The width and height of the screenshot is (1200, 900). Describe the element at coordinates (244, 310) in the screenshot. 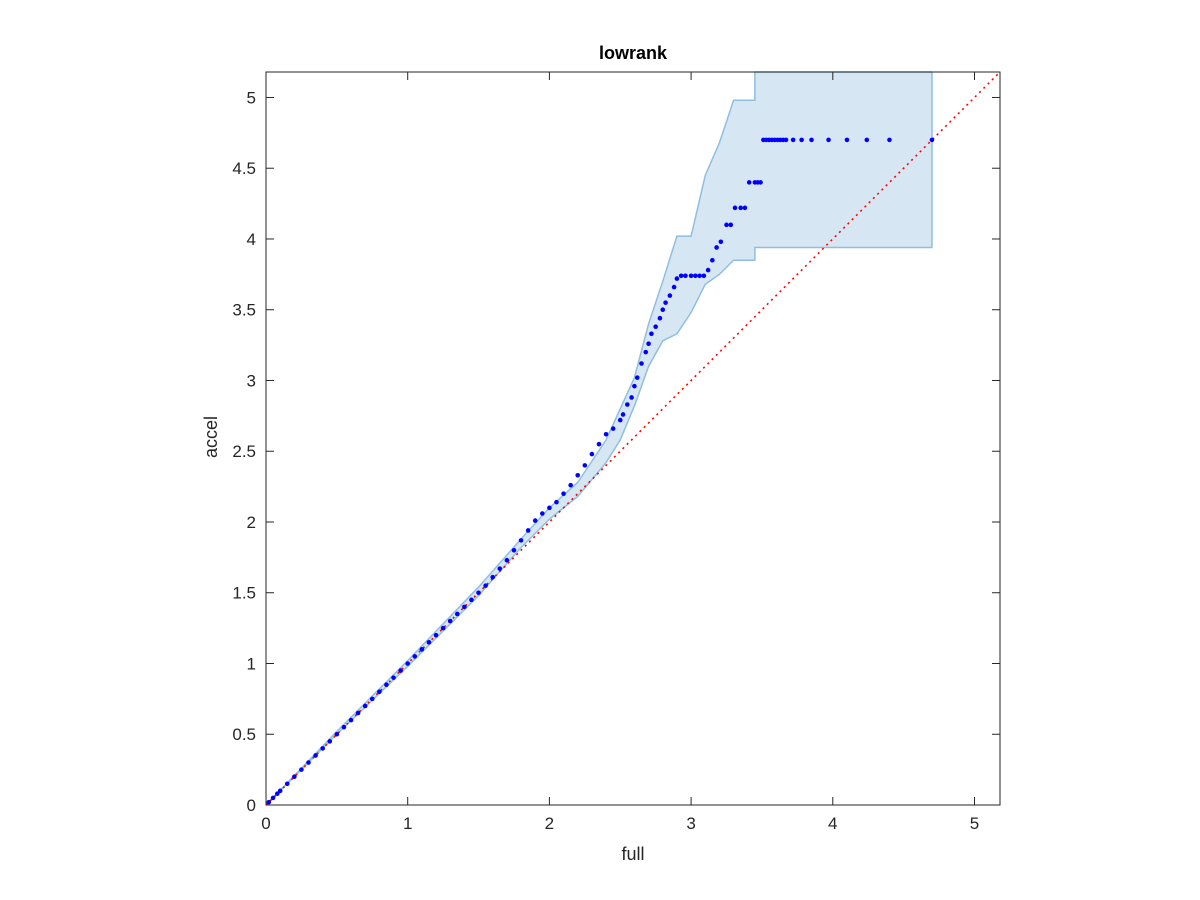

I see `y-tick-label: 3.5` at that location.